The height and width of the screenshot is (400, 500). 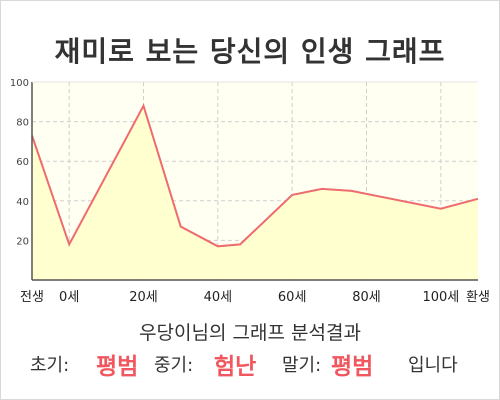 What do you see at coordinates (69, 297) in the screenshot?
I see `x-tick-label: 0세` at bounding box center [69, 297].